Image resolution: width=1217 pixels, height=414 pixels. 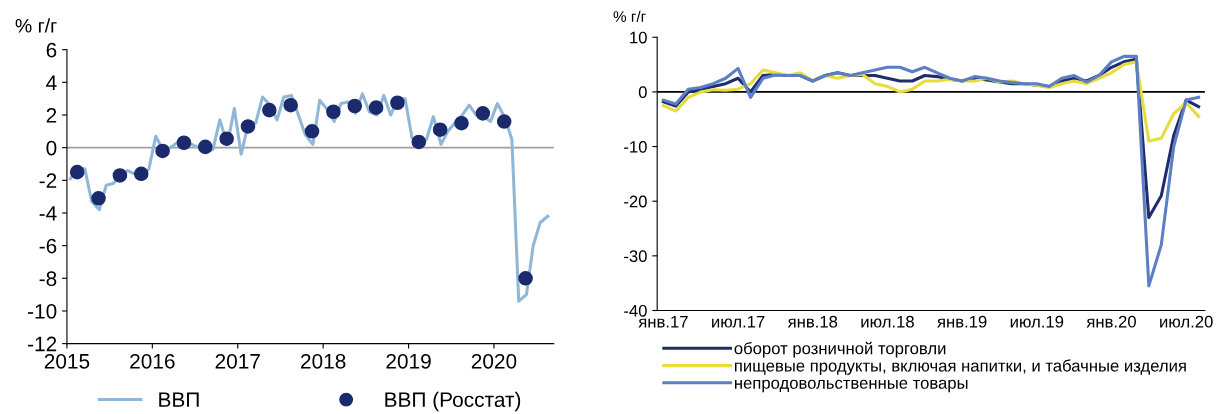 I want to click on y-tick-label: 2, so click(x=51, y=115).